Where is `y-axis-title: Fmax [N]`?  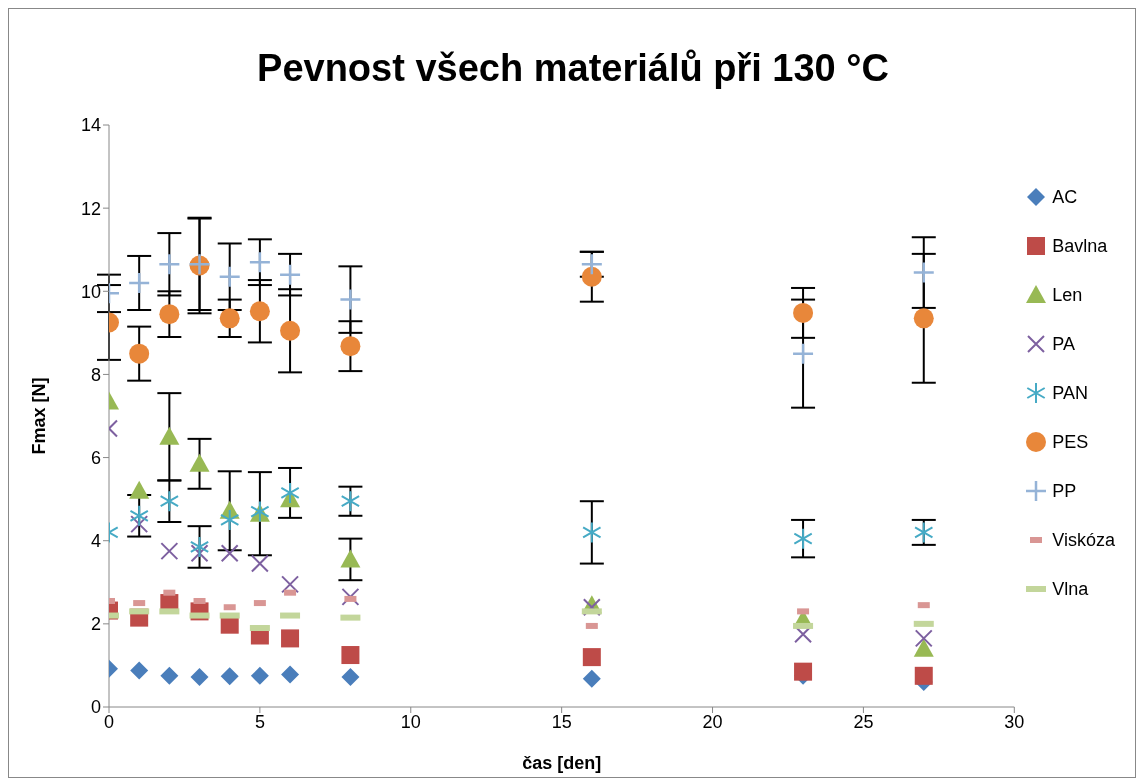 y-axis-title: Fmax [N] is located at coordinates (39, 416).